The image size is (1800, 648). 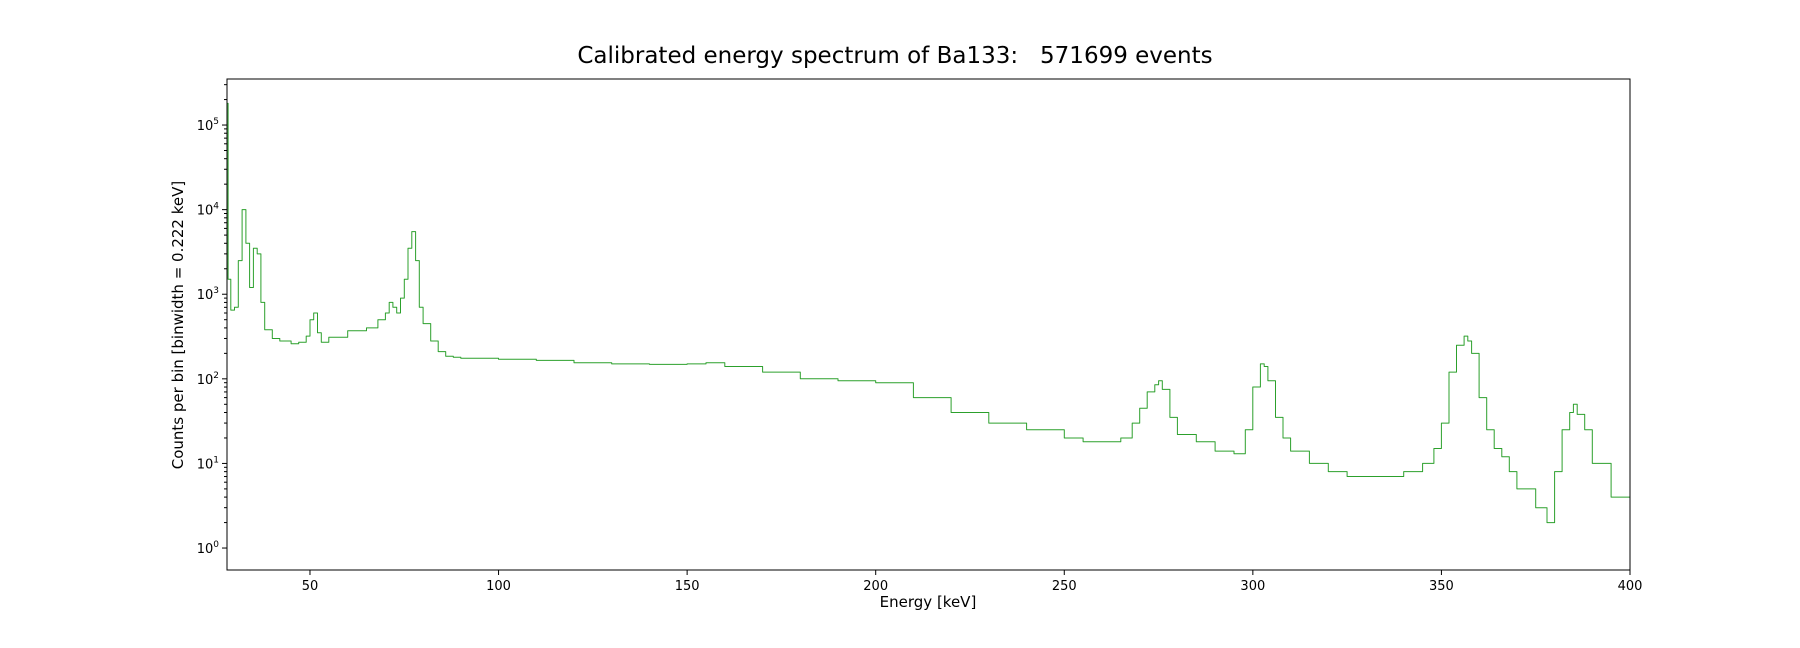 What do you see at coordinates (208, 463) in the screenshot?
I see `y-tick-label: 10¹` at bounding box center [208, 463].